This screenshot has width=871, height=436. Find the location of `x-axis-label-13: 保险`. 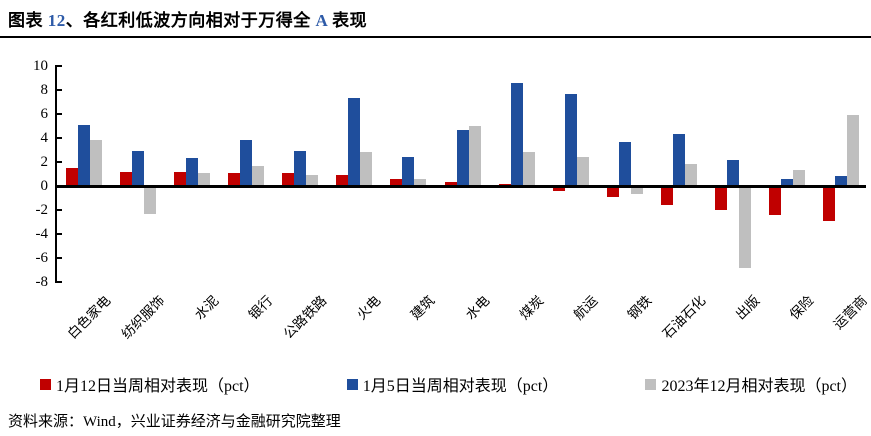

x-axis-label-13: 保险 is located at coordinates (801, 307).